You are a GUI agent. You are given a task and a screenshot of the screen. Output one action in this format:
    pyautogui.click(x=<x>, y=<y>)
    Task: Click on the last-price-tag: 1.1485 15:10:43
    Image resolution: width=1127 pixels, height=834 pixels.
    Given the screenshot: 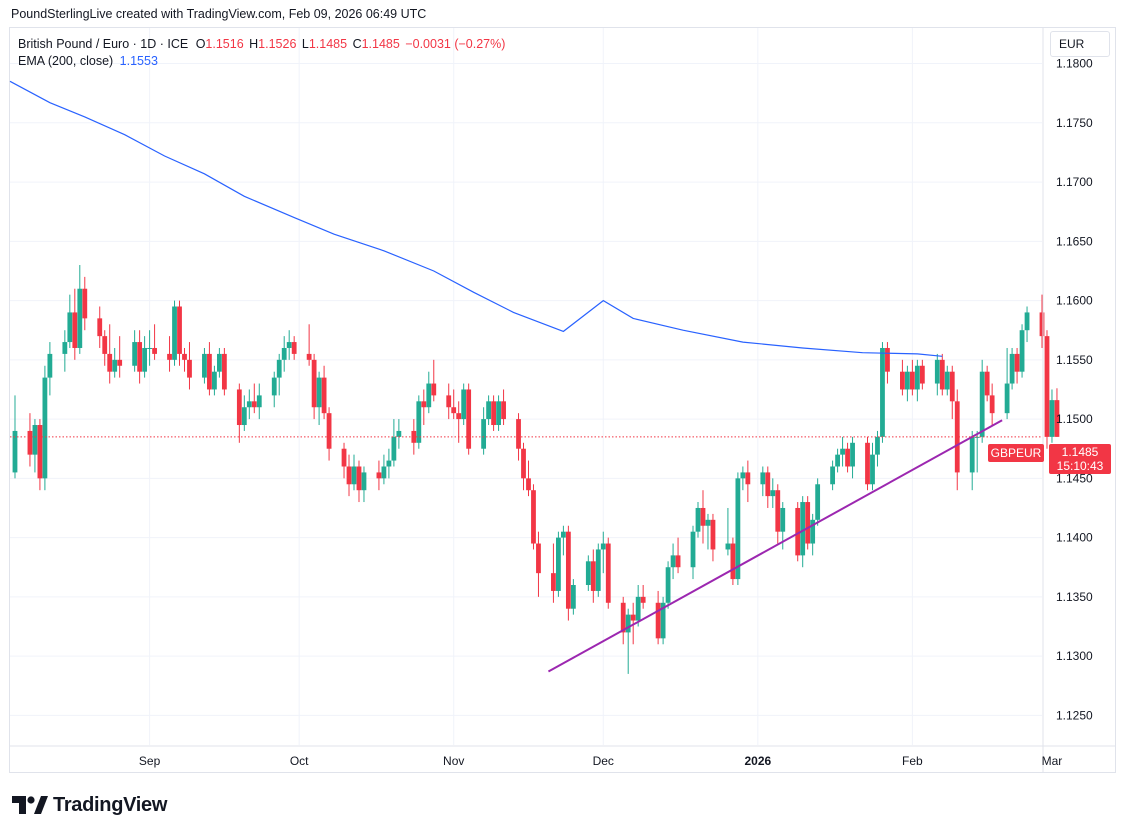 What is the action you would take?
    pyautogui.click(x=1080, y=459)
    